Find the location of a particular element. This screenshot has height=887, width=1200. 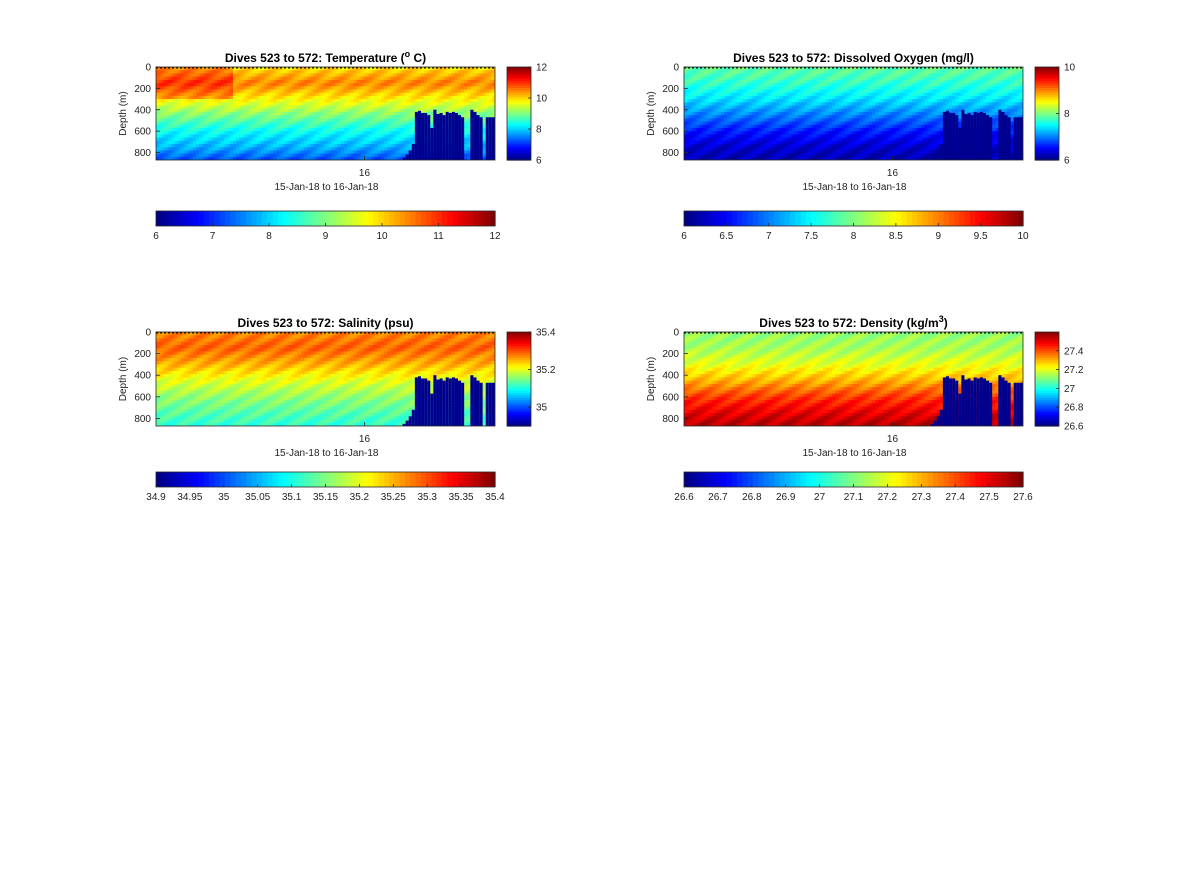

bottom-colorbar-segment is located at coordinates (169, 218).